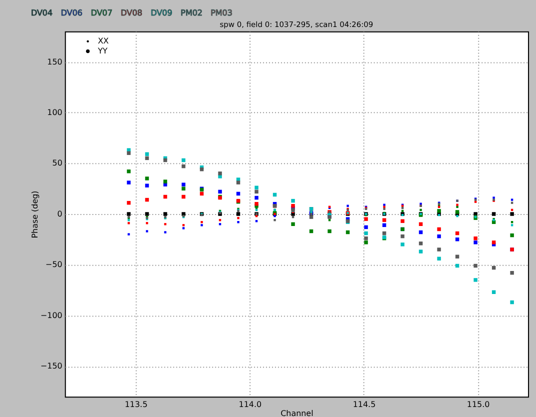  What do you see at coordinates (59, 213) in the screenshot?
I see `y-tick-label: 0` at bounding box center [59, 213].